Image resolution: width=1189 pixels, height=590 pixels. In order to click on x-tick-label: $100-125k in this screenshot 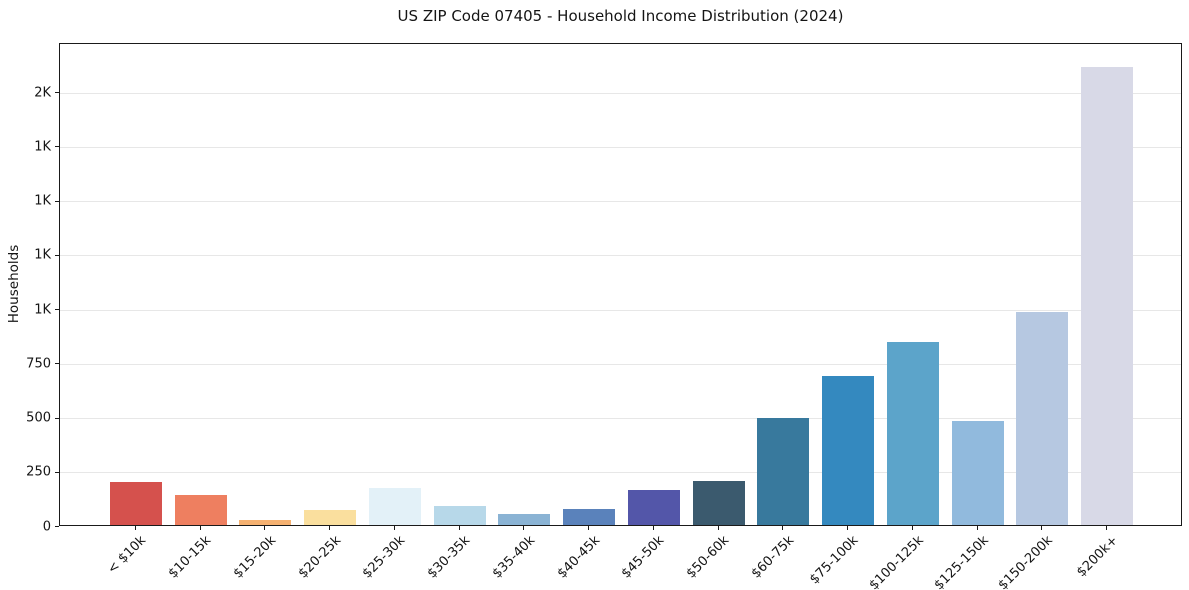, I will do `click(896, 561)`.